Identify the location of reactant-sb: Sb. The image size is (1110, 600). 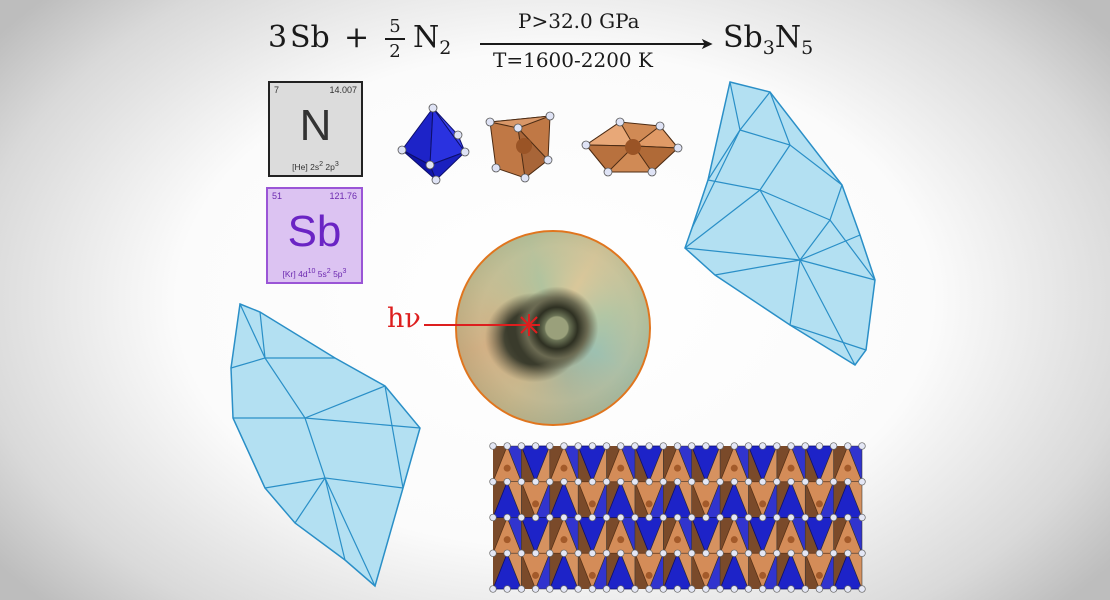
(310, 37).